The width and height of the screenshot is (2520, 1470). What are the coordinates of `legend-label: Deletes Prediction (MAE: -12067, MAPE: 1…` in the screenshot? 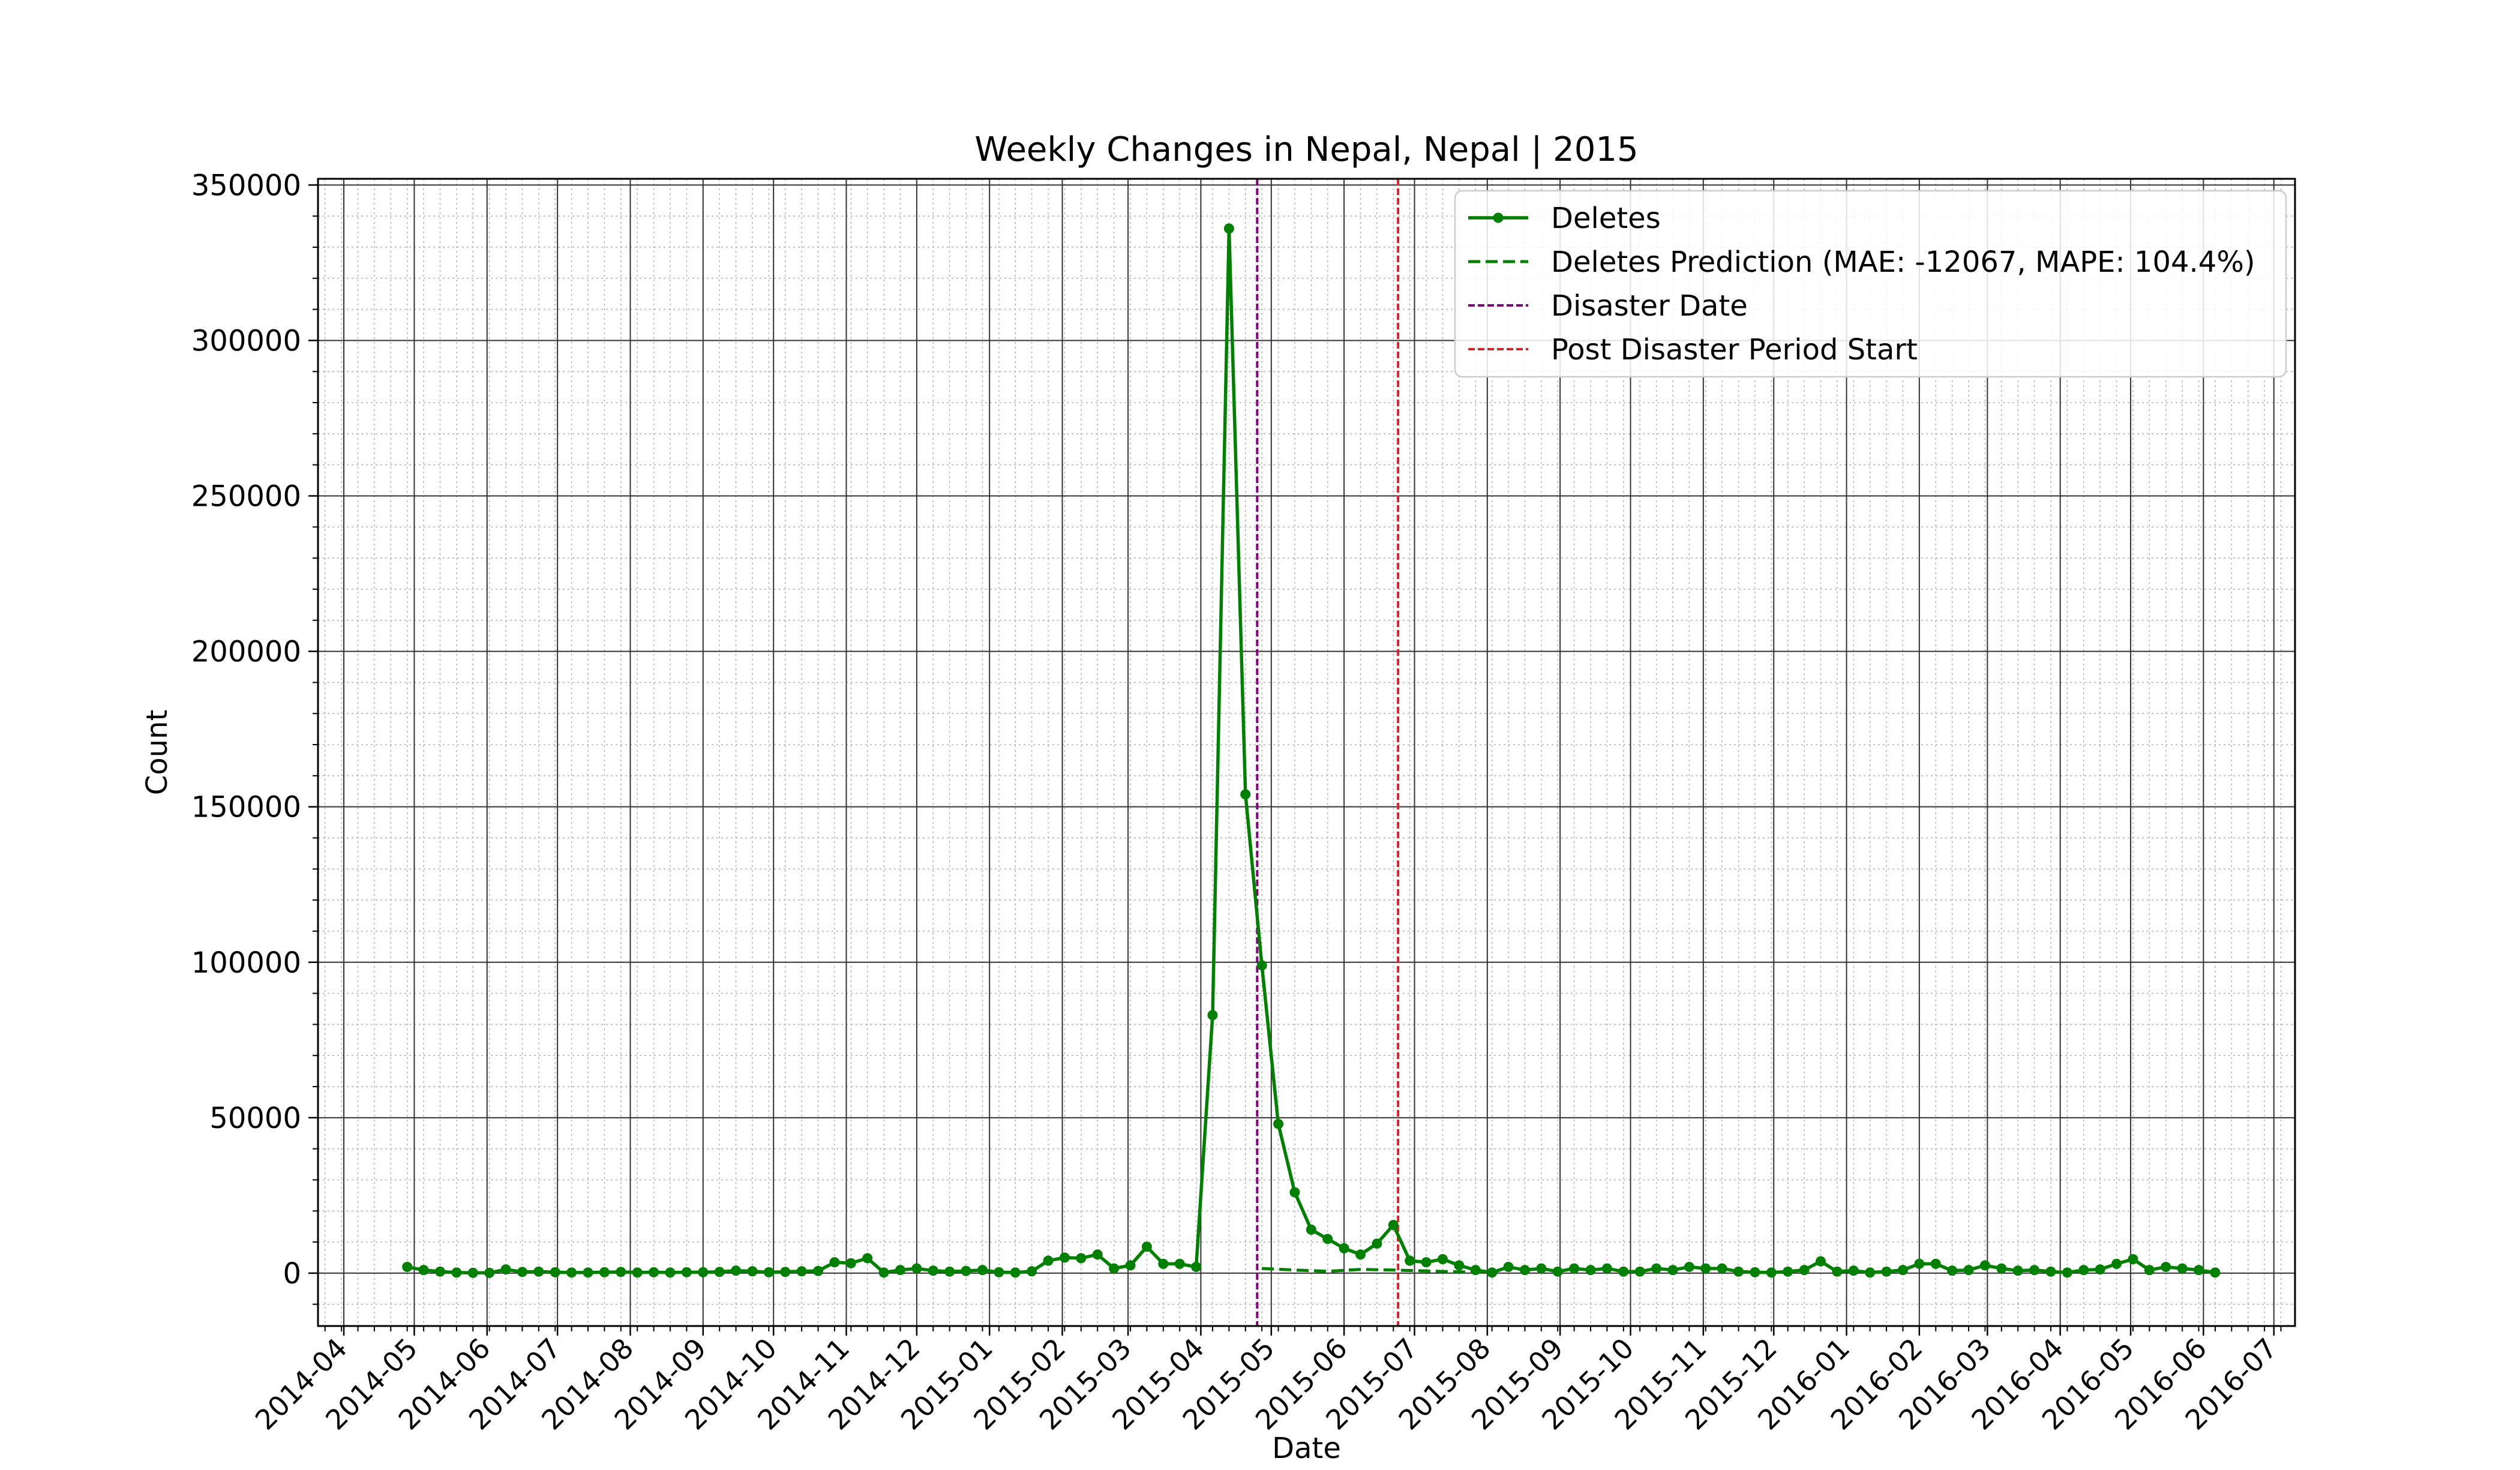 It's located at (1903, 262).